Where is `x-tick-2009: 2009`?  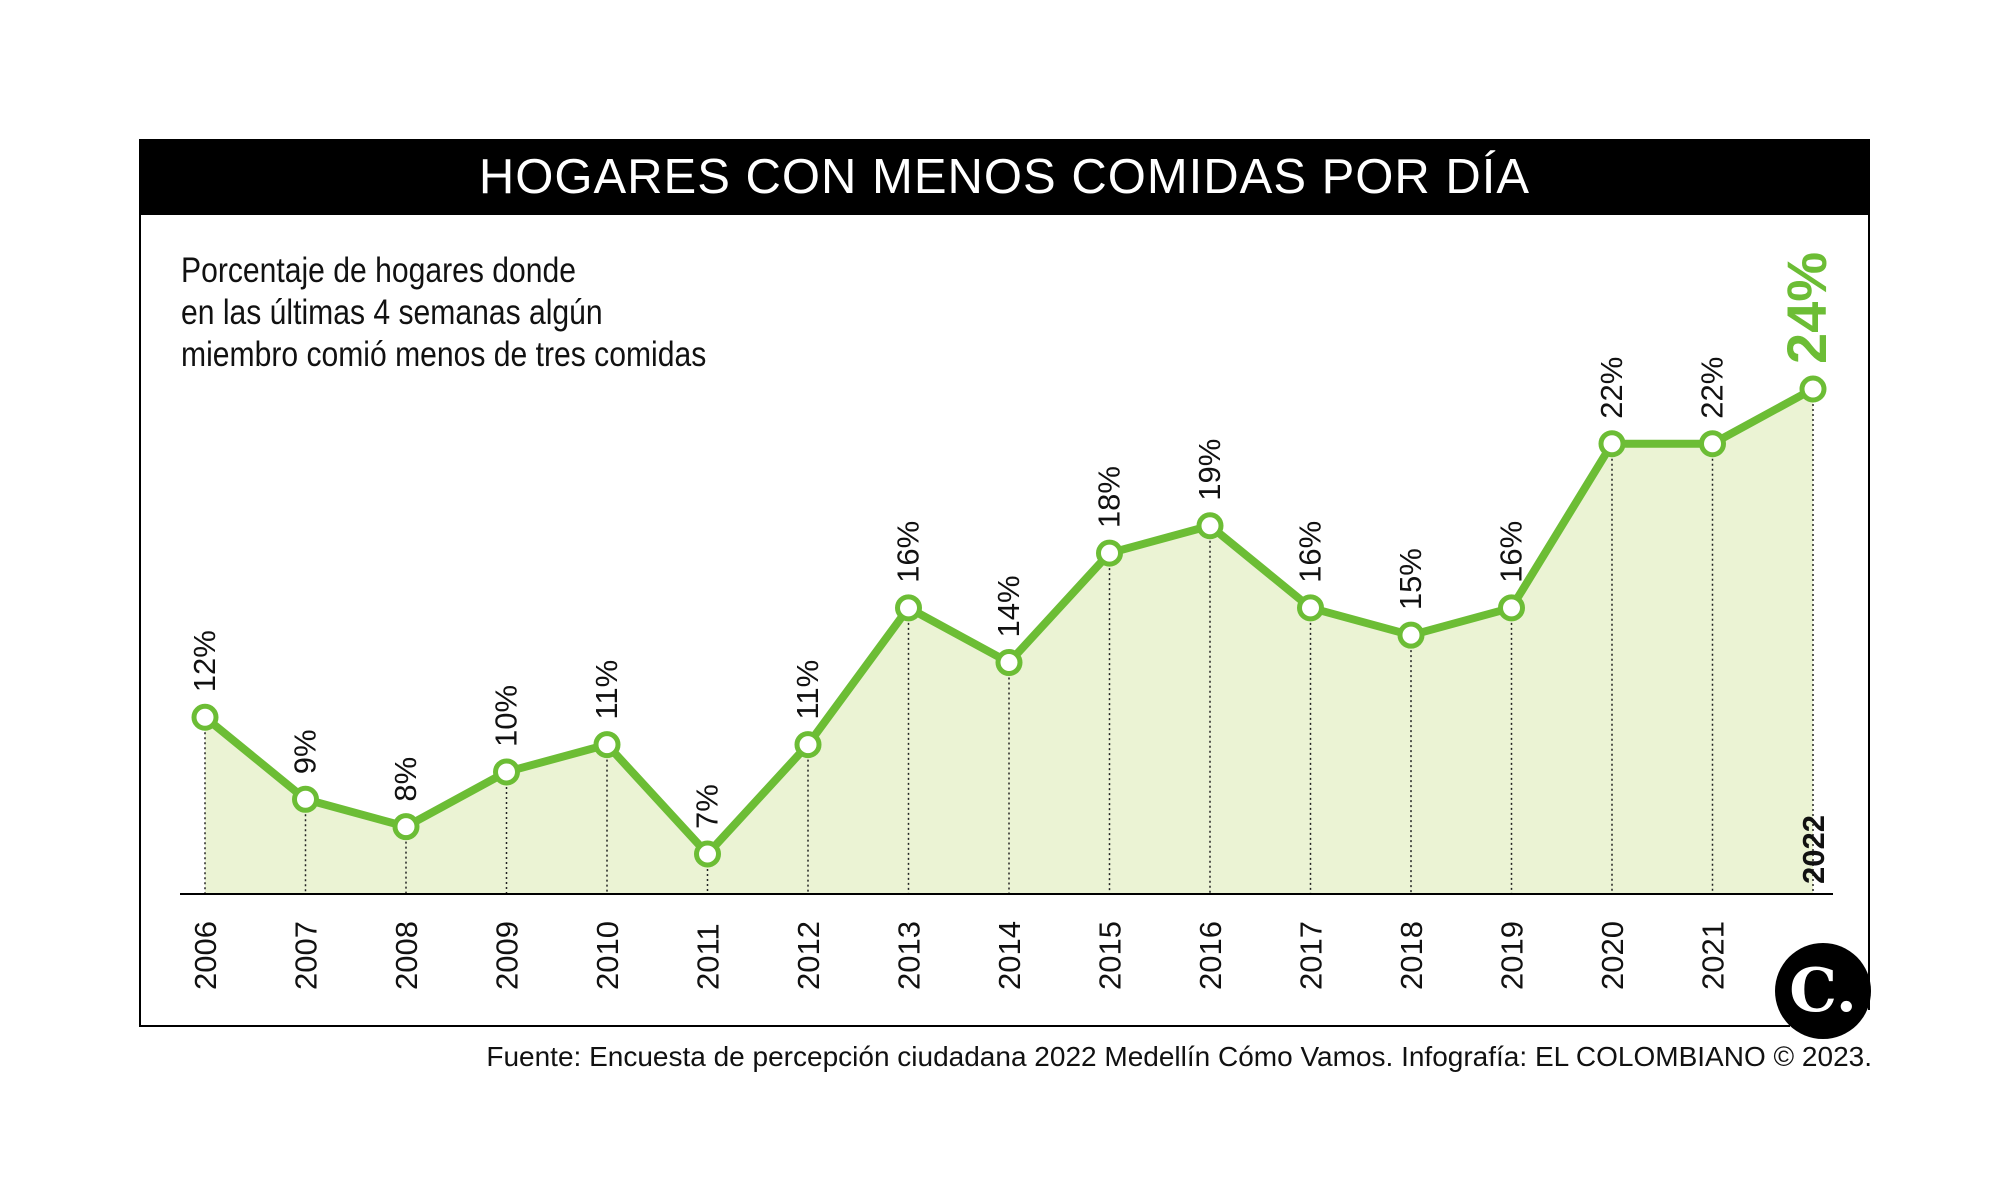
x-tick-2009: 2009 is located at coordinates (507, 955).